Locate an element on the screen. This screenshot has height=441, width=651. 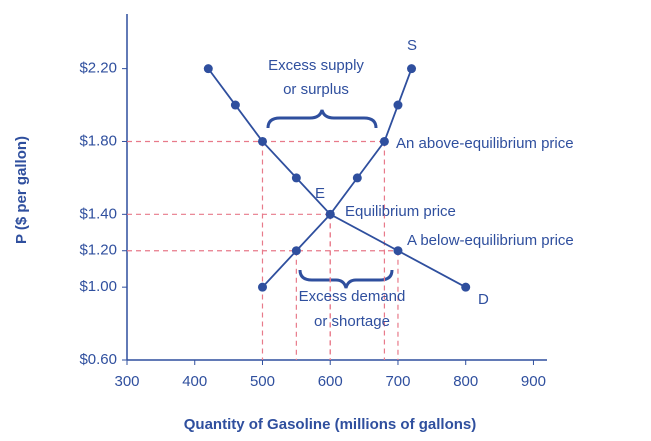
series-label: D is located at coordinates (483, 299).